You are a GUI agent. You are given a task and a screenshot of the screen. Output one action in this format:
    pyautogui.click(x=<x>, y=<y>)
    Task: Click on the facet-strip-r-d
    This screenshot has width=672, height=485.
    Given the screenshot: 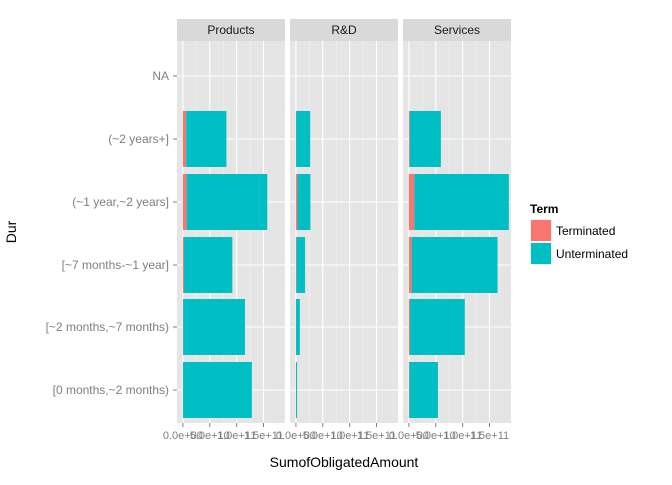 What is the action you would take?
    pyautogui.click(x=344, y=30)
    